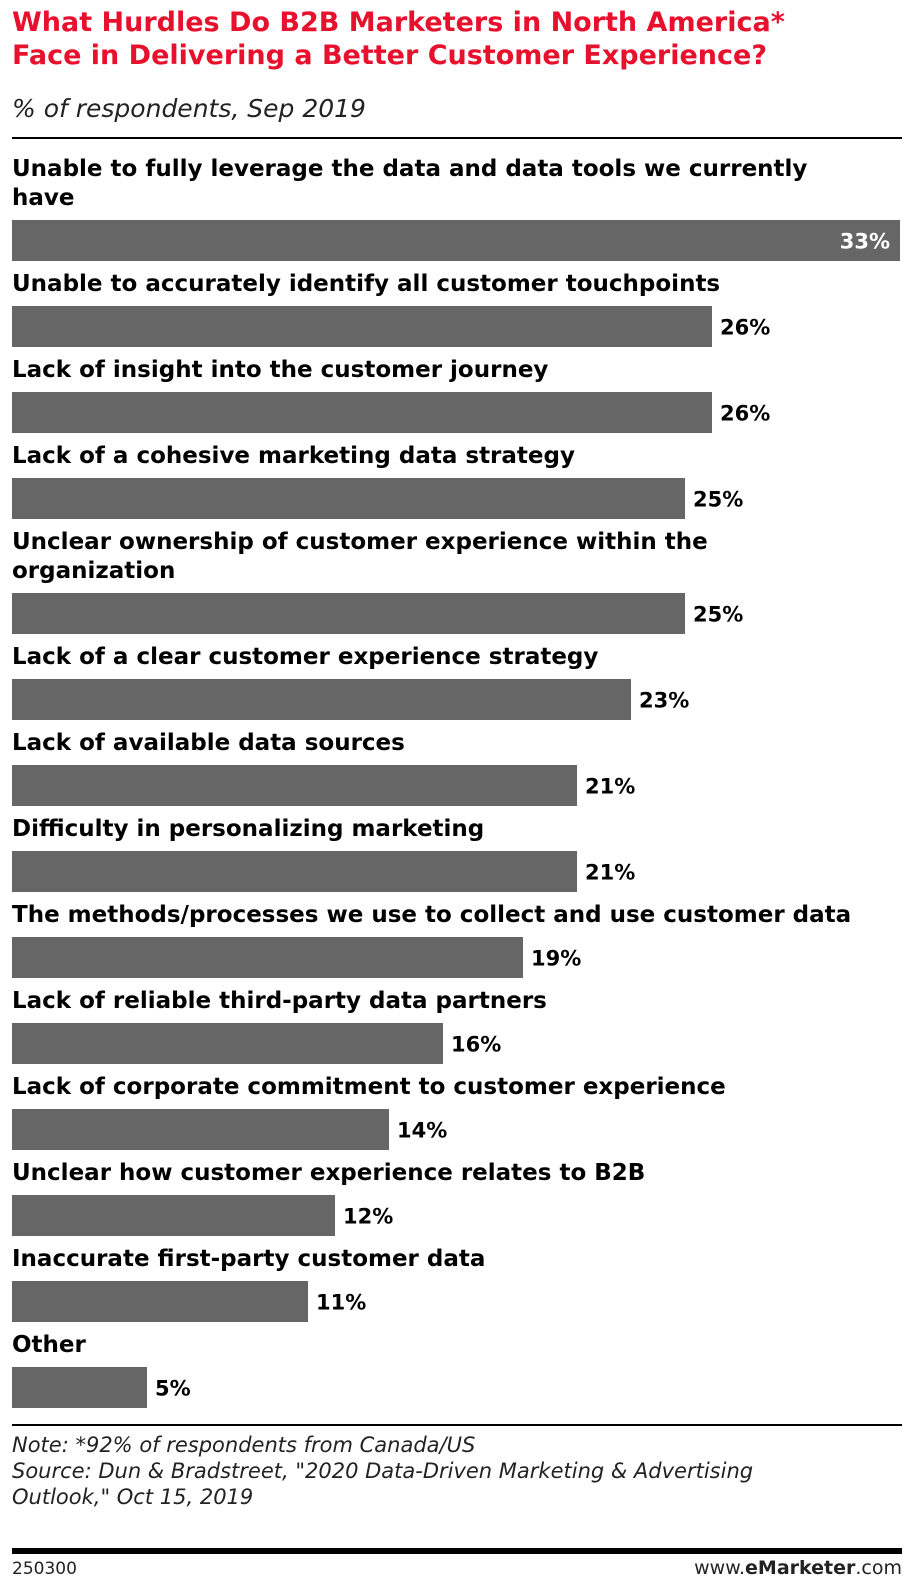 This screenshot has height=1586, width=922. What do you see at coordinates (133, 1497) in the screenshot?
I see `source-text-line-2: Outlook," Oct 15, 2019` at bounding box center [133, 1497].